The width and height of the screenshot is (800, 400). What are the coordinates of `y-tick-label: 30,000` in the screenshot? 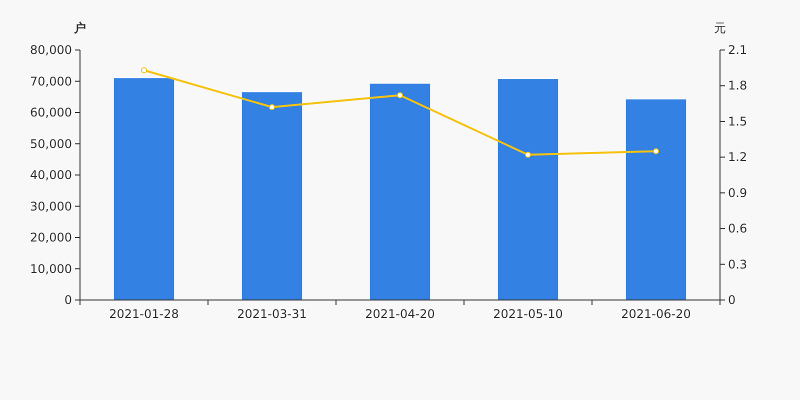 It's located at (51, 206).